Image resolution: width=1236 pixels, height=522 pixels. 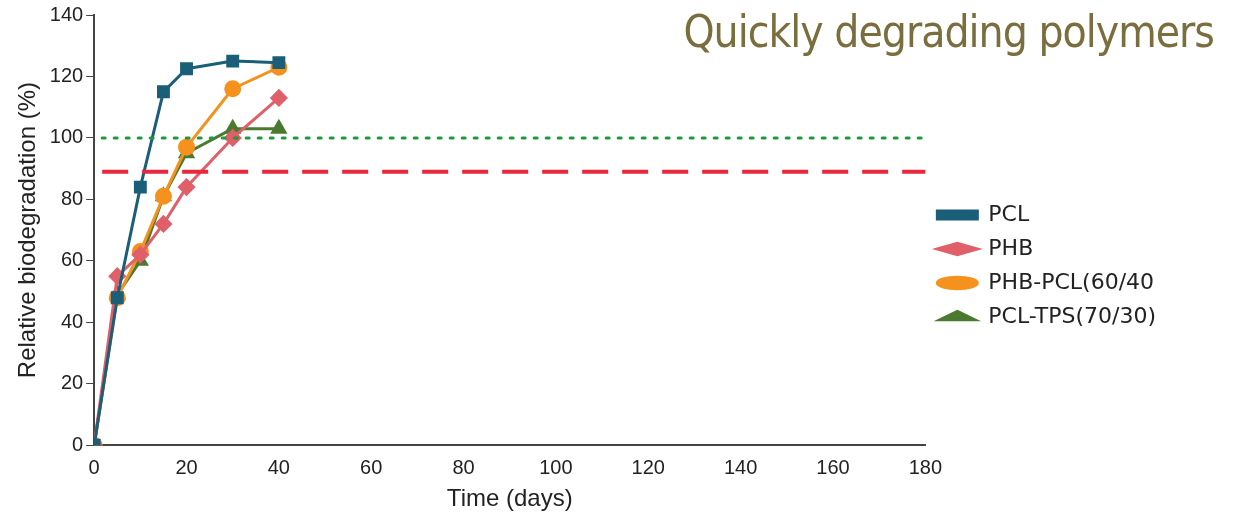 What do you see at coordinates (278, 466) in the screenshot?
I see `x-tick-label: 40` at bounding box center [278, 466].